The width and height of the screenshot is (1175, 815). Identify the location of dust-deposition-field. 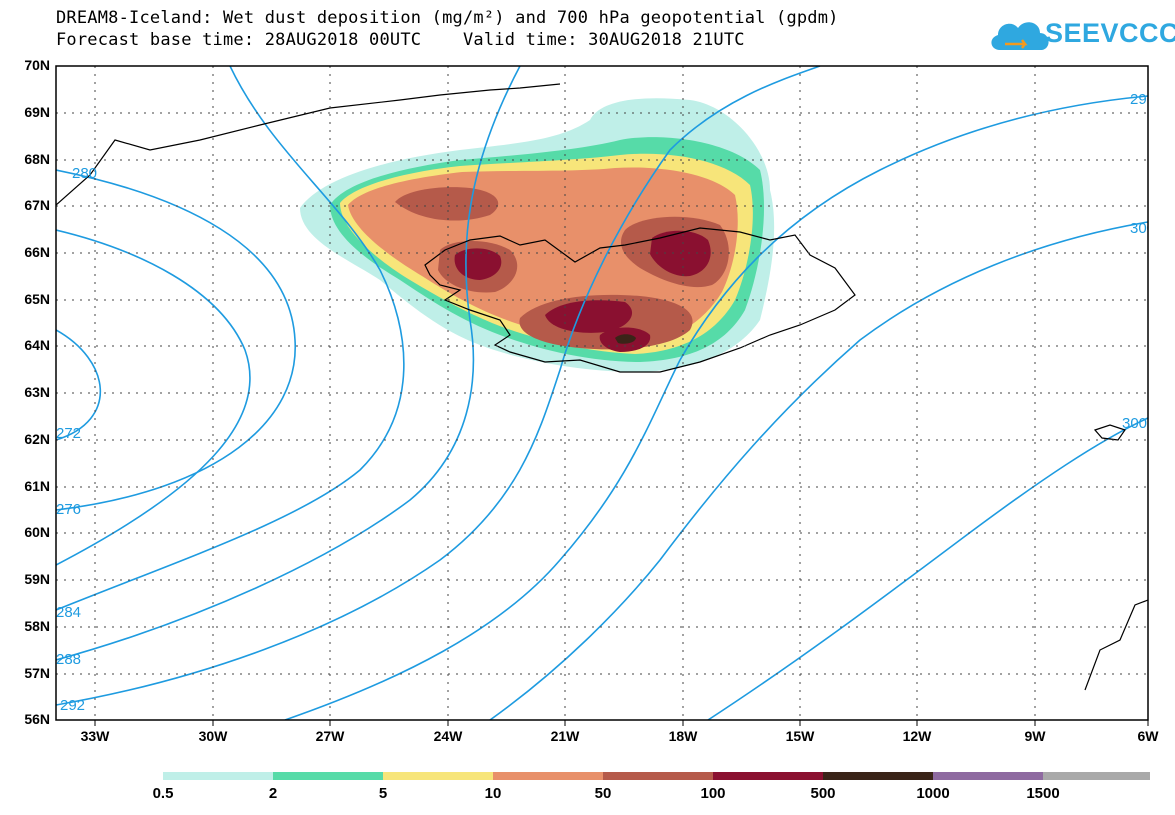
(537, 235).